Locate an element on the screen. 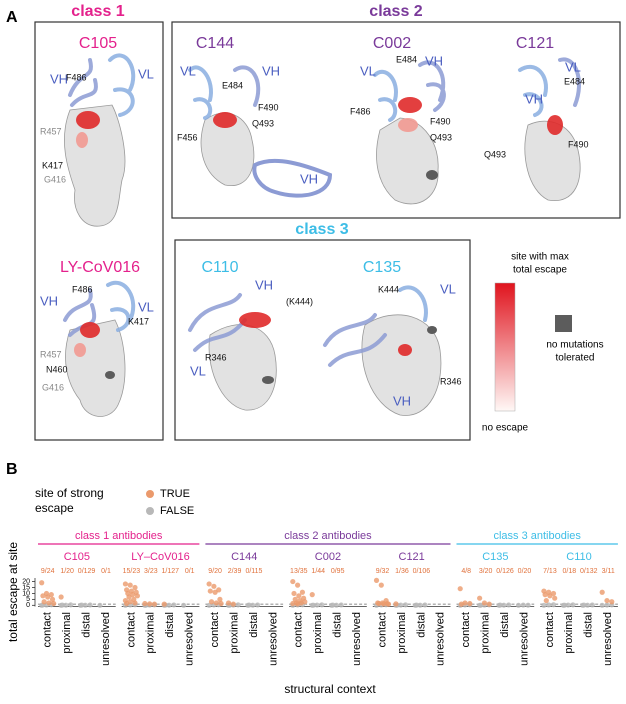 The height and width of the screenshot is (704, 626). count-label: 3/11 is located at coordinates (608, 571).